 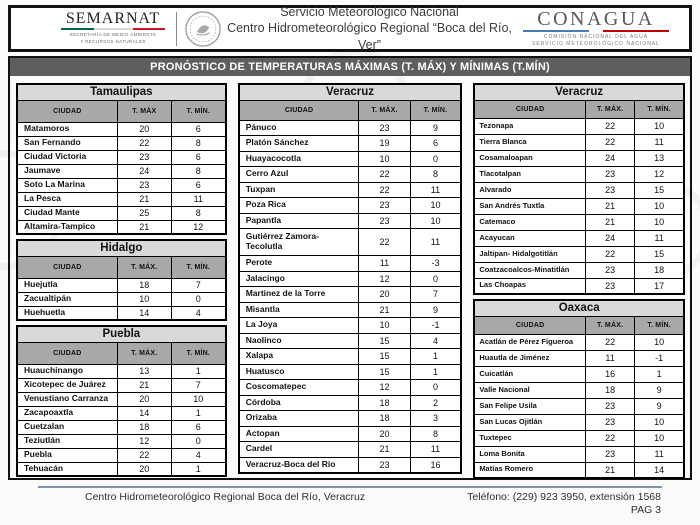 I want to click on city-cell: Catemaco, so click(x=529, y=222).